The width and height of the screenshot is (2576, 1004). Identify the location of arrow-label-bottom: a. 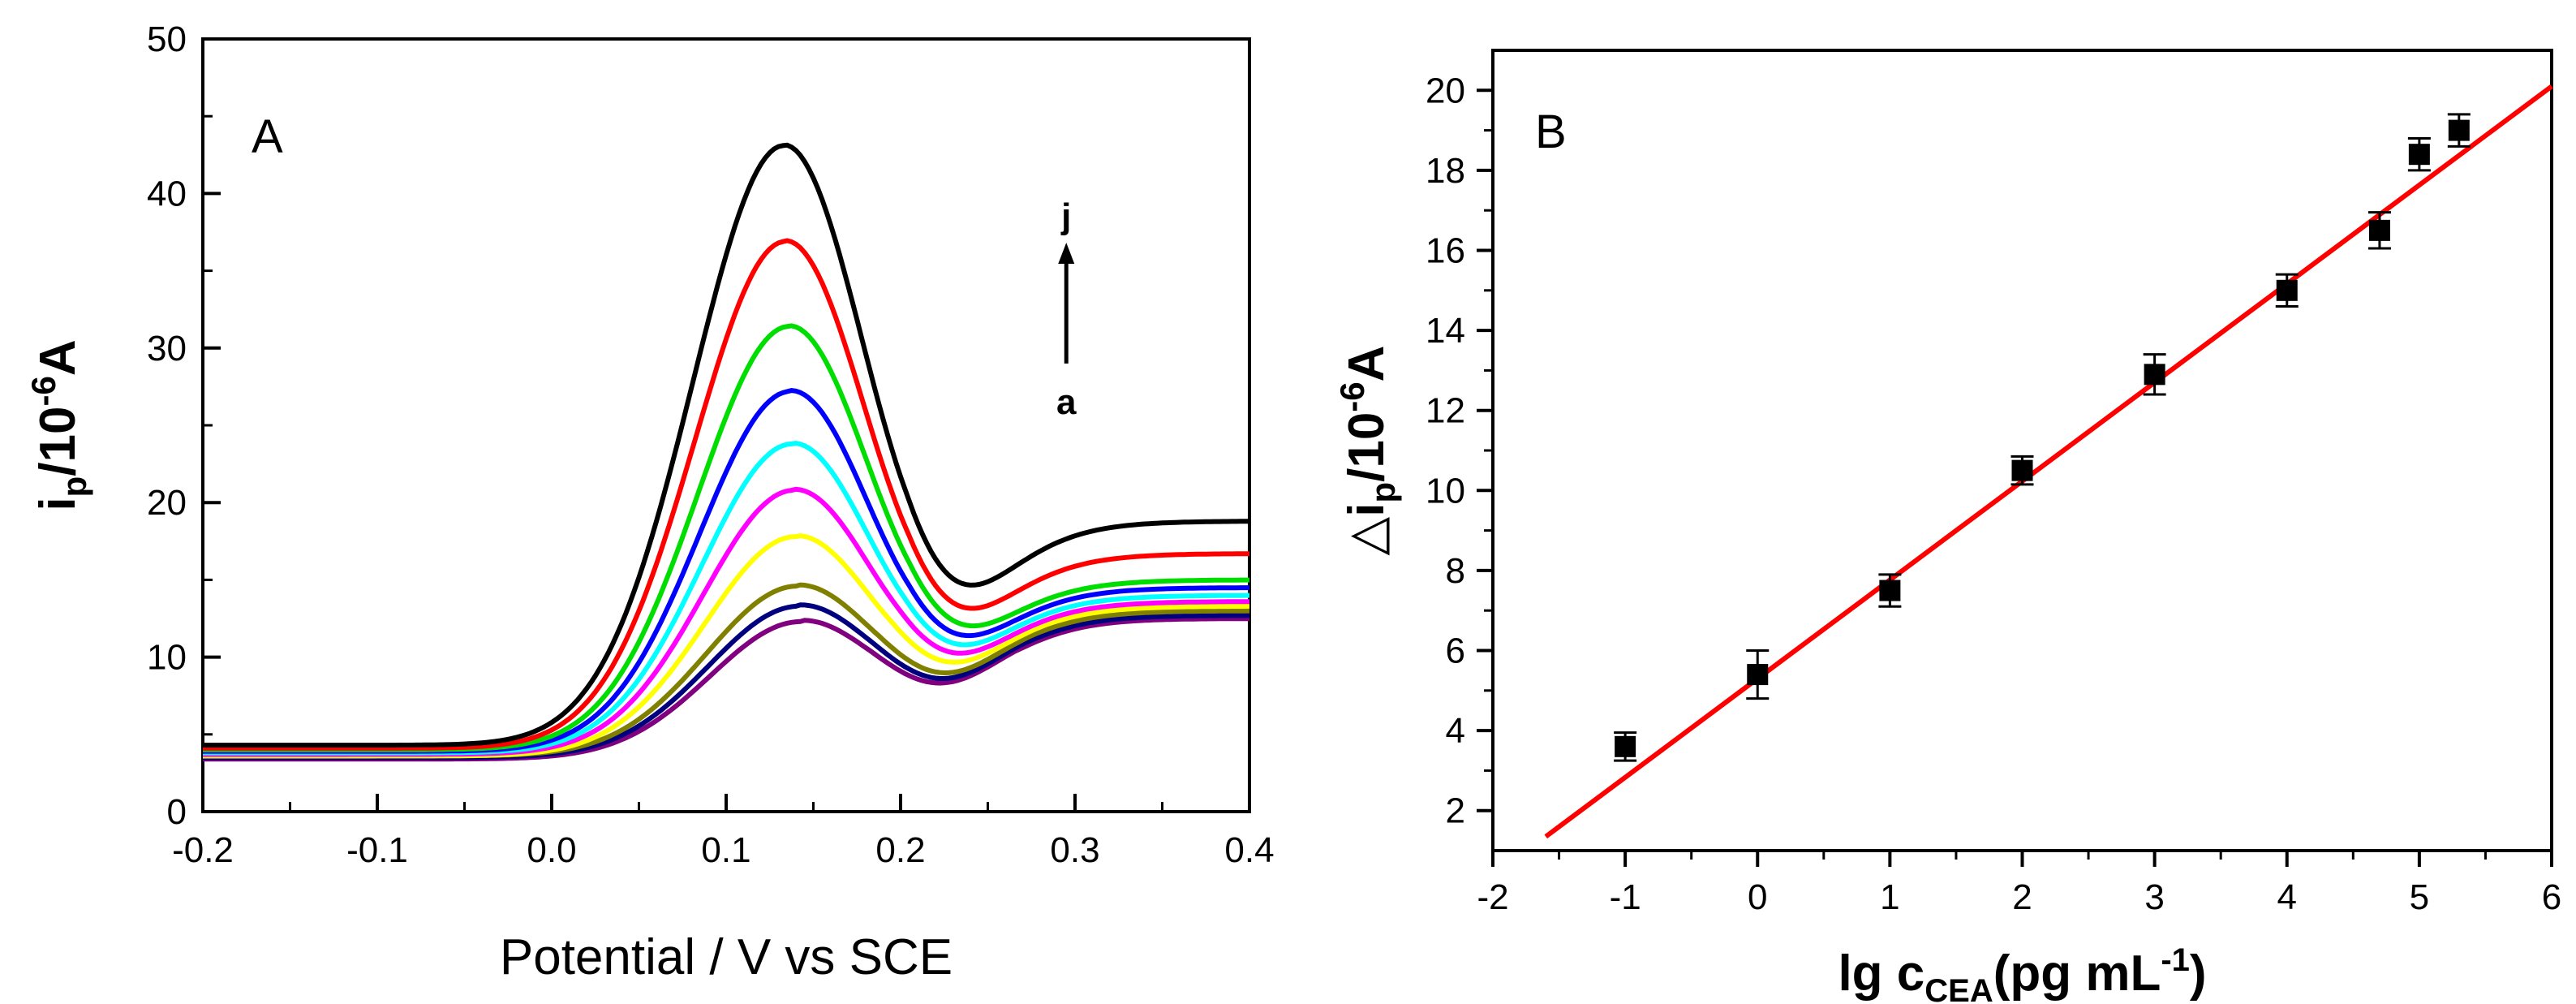
(1066, 402).